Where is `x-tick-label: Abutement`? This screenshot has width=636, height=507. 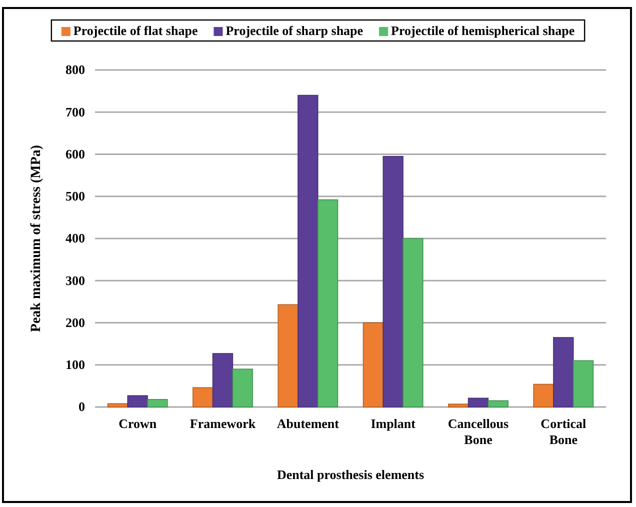
x-tick-label: Abutement is located at coordinates (308, 424).